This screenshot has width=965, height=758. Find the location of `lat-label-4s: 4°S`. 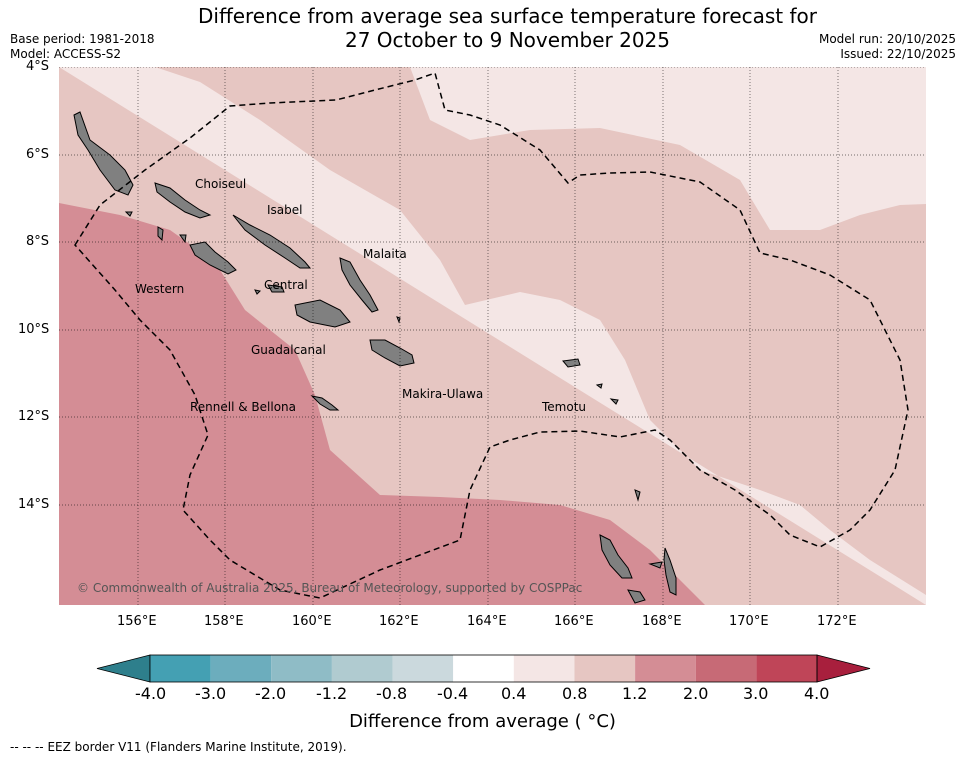

lat-label-4s: 4°S is located at coordinates (38, 66).